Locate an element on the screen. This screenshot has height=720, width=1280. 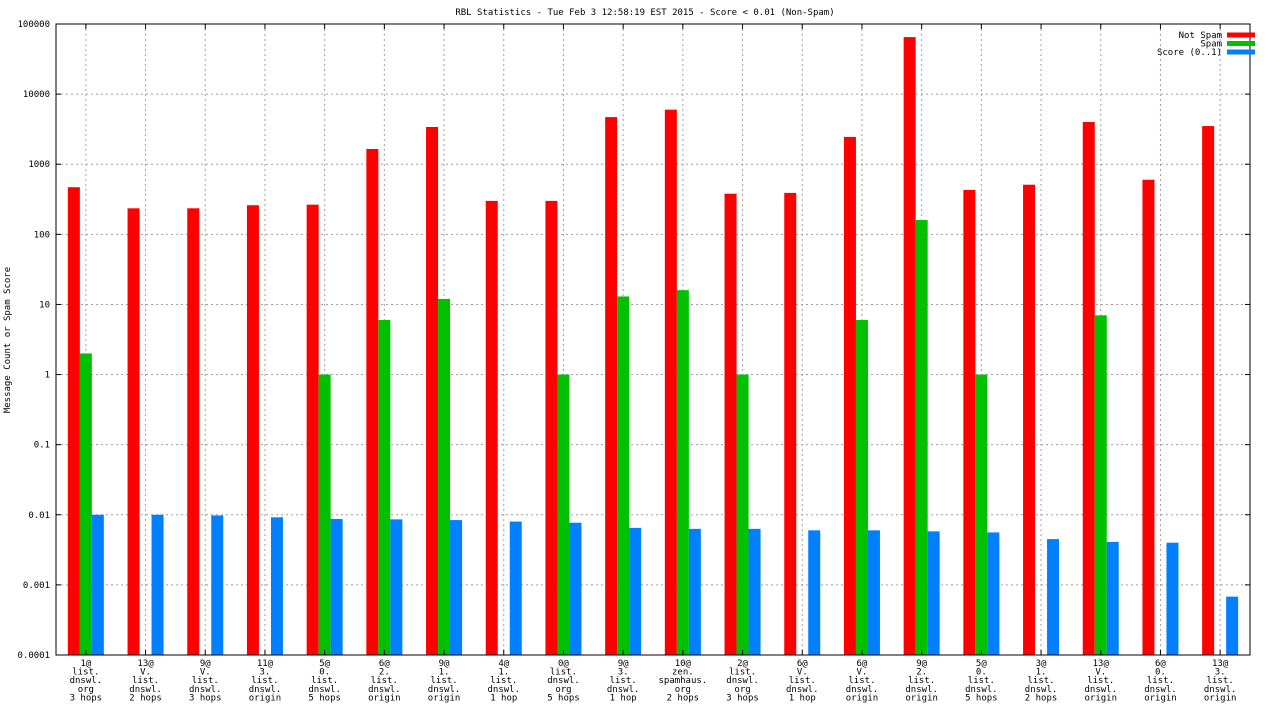
y-axis-label: Message Count or Spam Score is located at coordinates (8, 340).